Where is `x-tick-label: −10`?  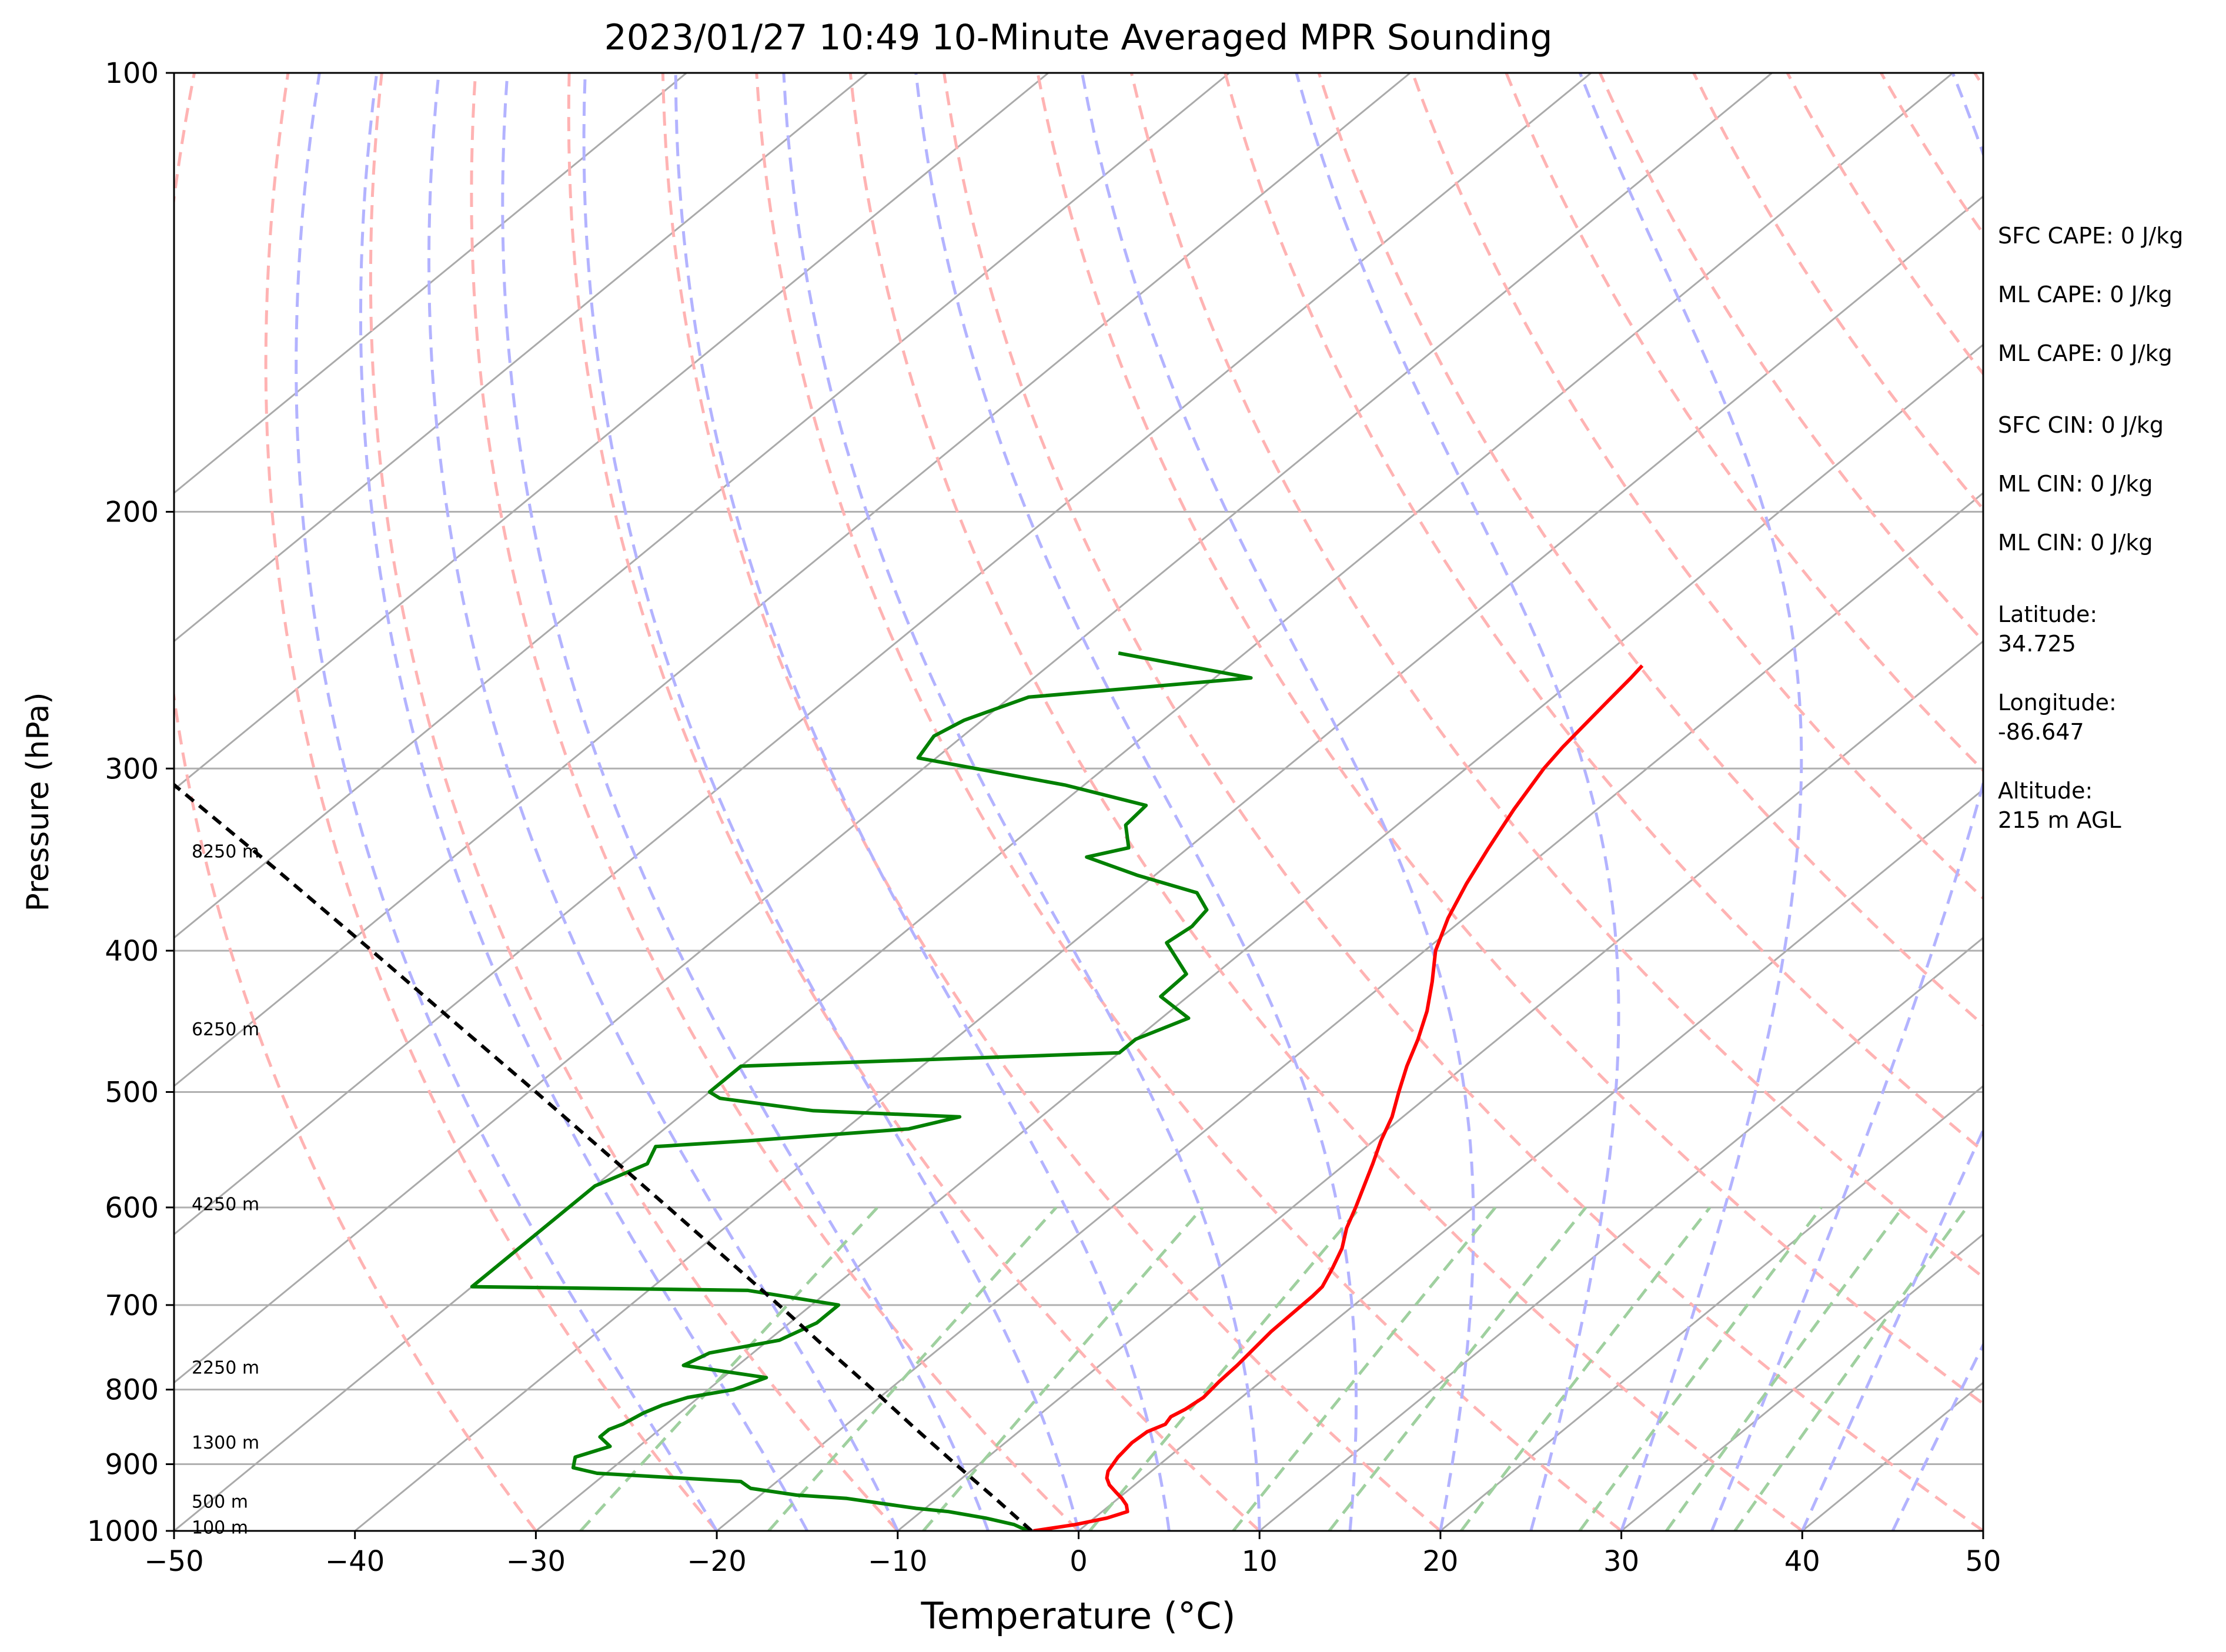
x-tick-label: −10 is located at coordinates (898, 1562).